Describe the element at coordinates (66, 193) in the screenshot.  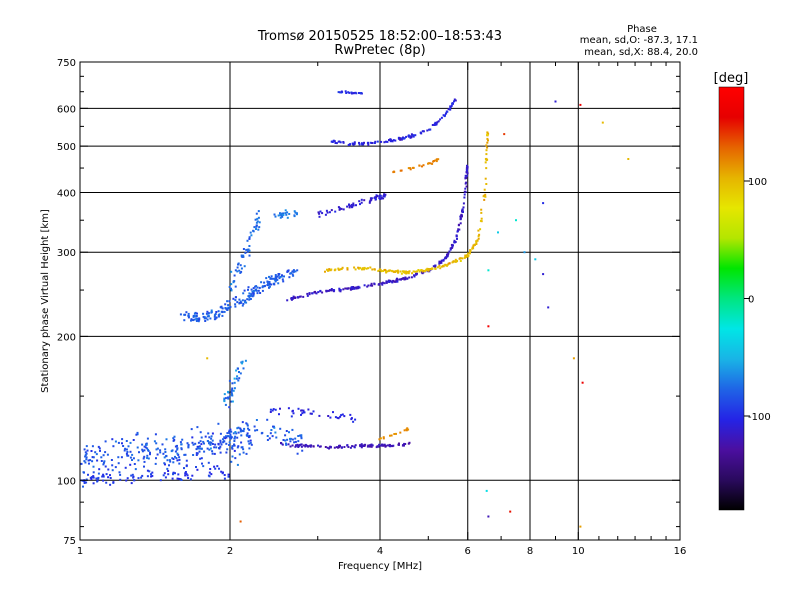
I see `y-tick-label: 400` at that location.